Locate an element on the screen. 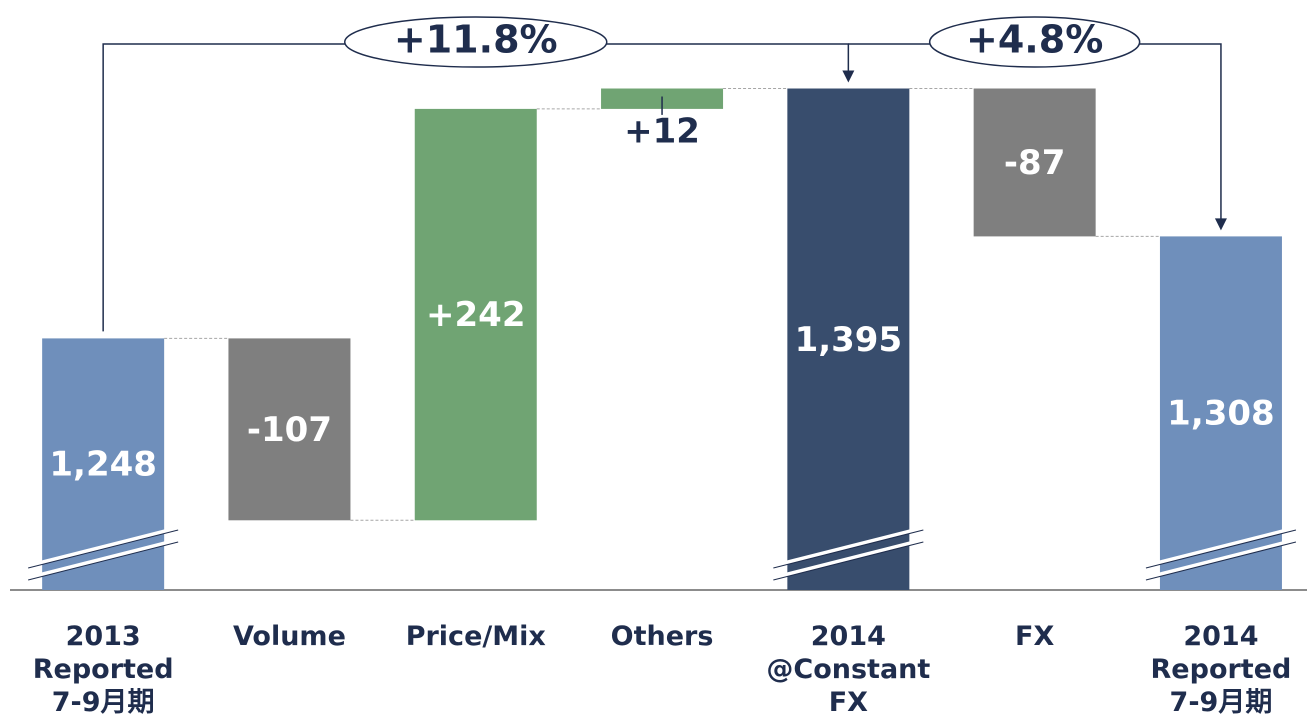 The height and width of the screenshot is (722, 1307). value-label: -107 is located at coordinates (289, 430).